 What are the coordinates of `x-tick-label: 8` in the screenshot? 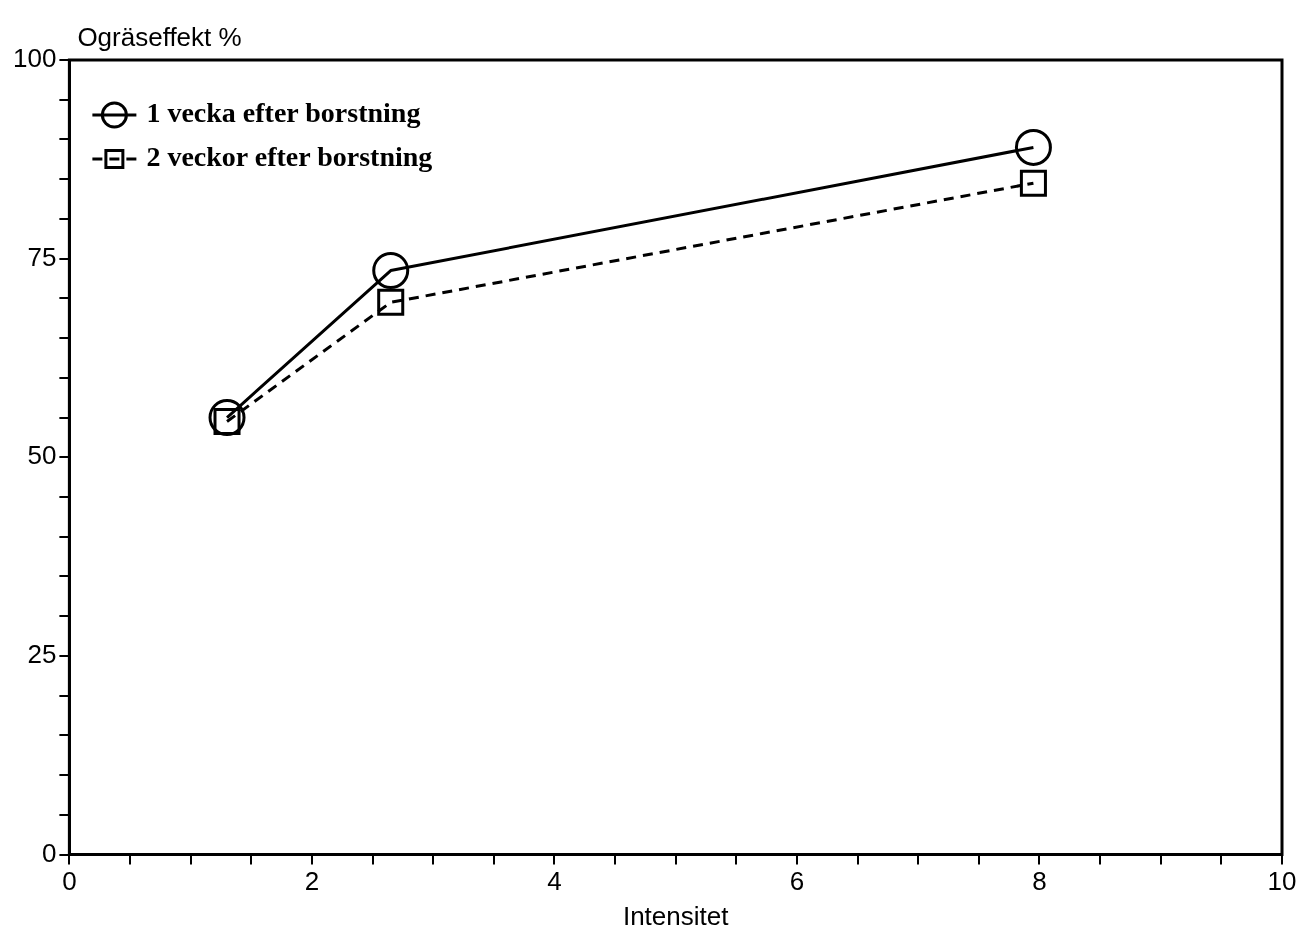 It's located at (1039, 881).